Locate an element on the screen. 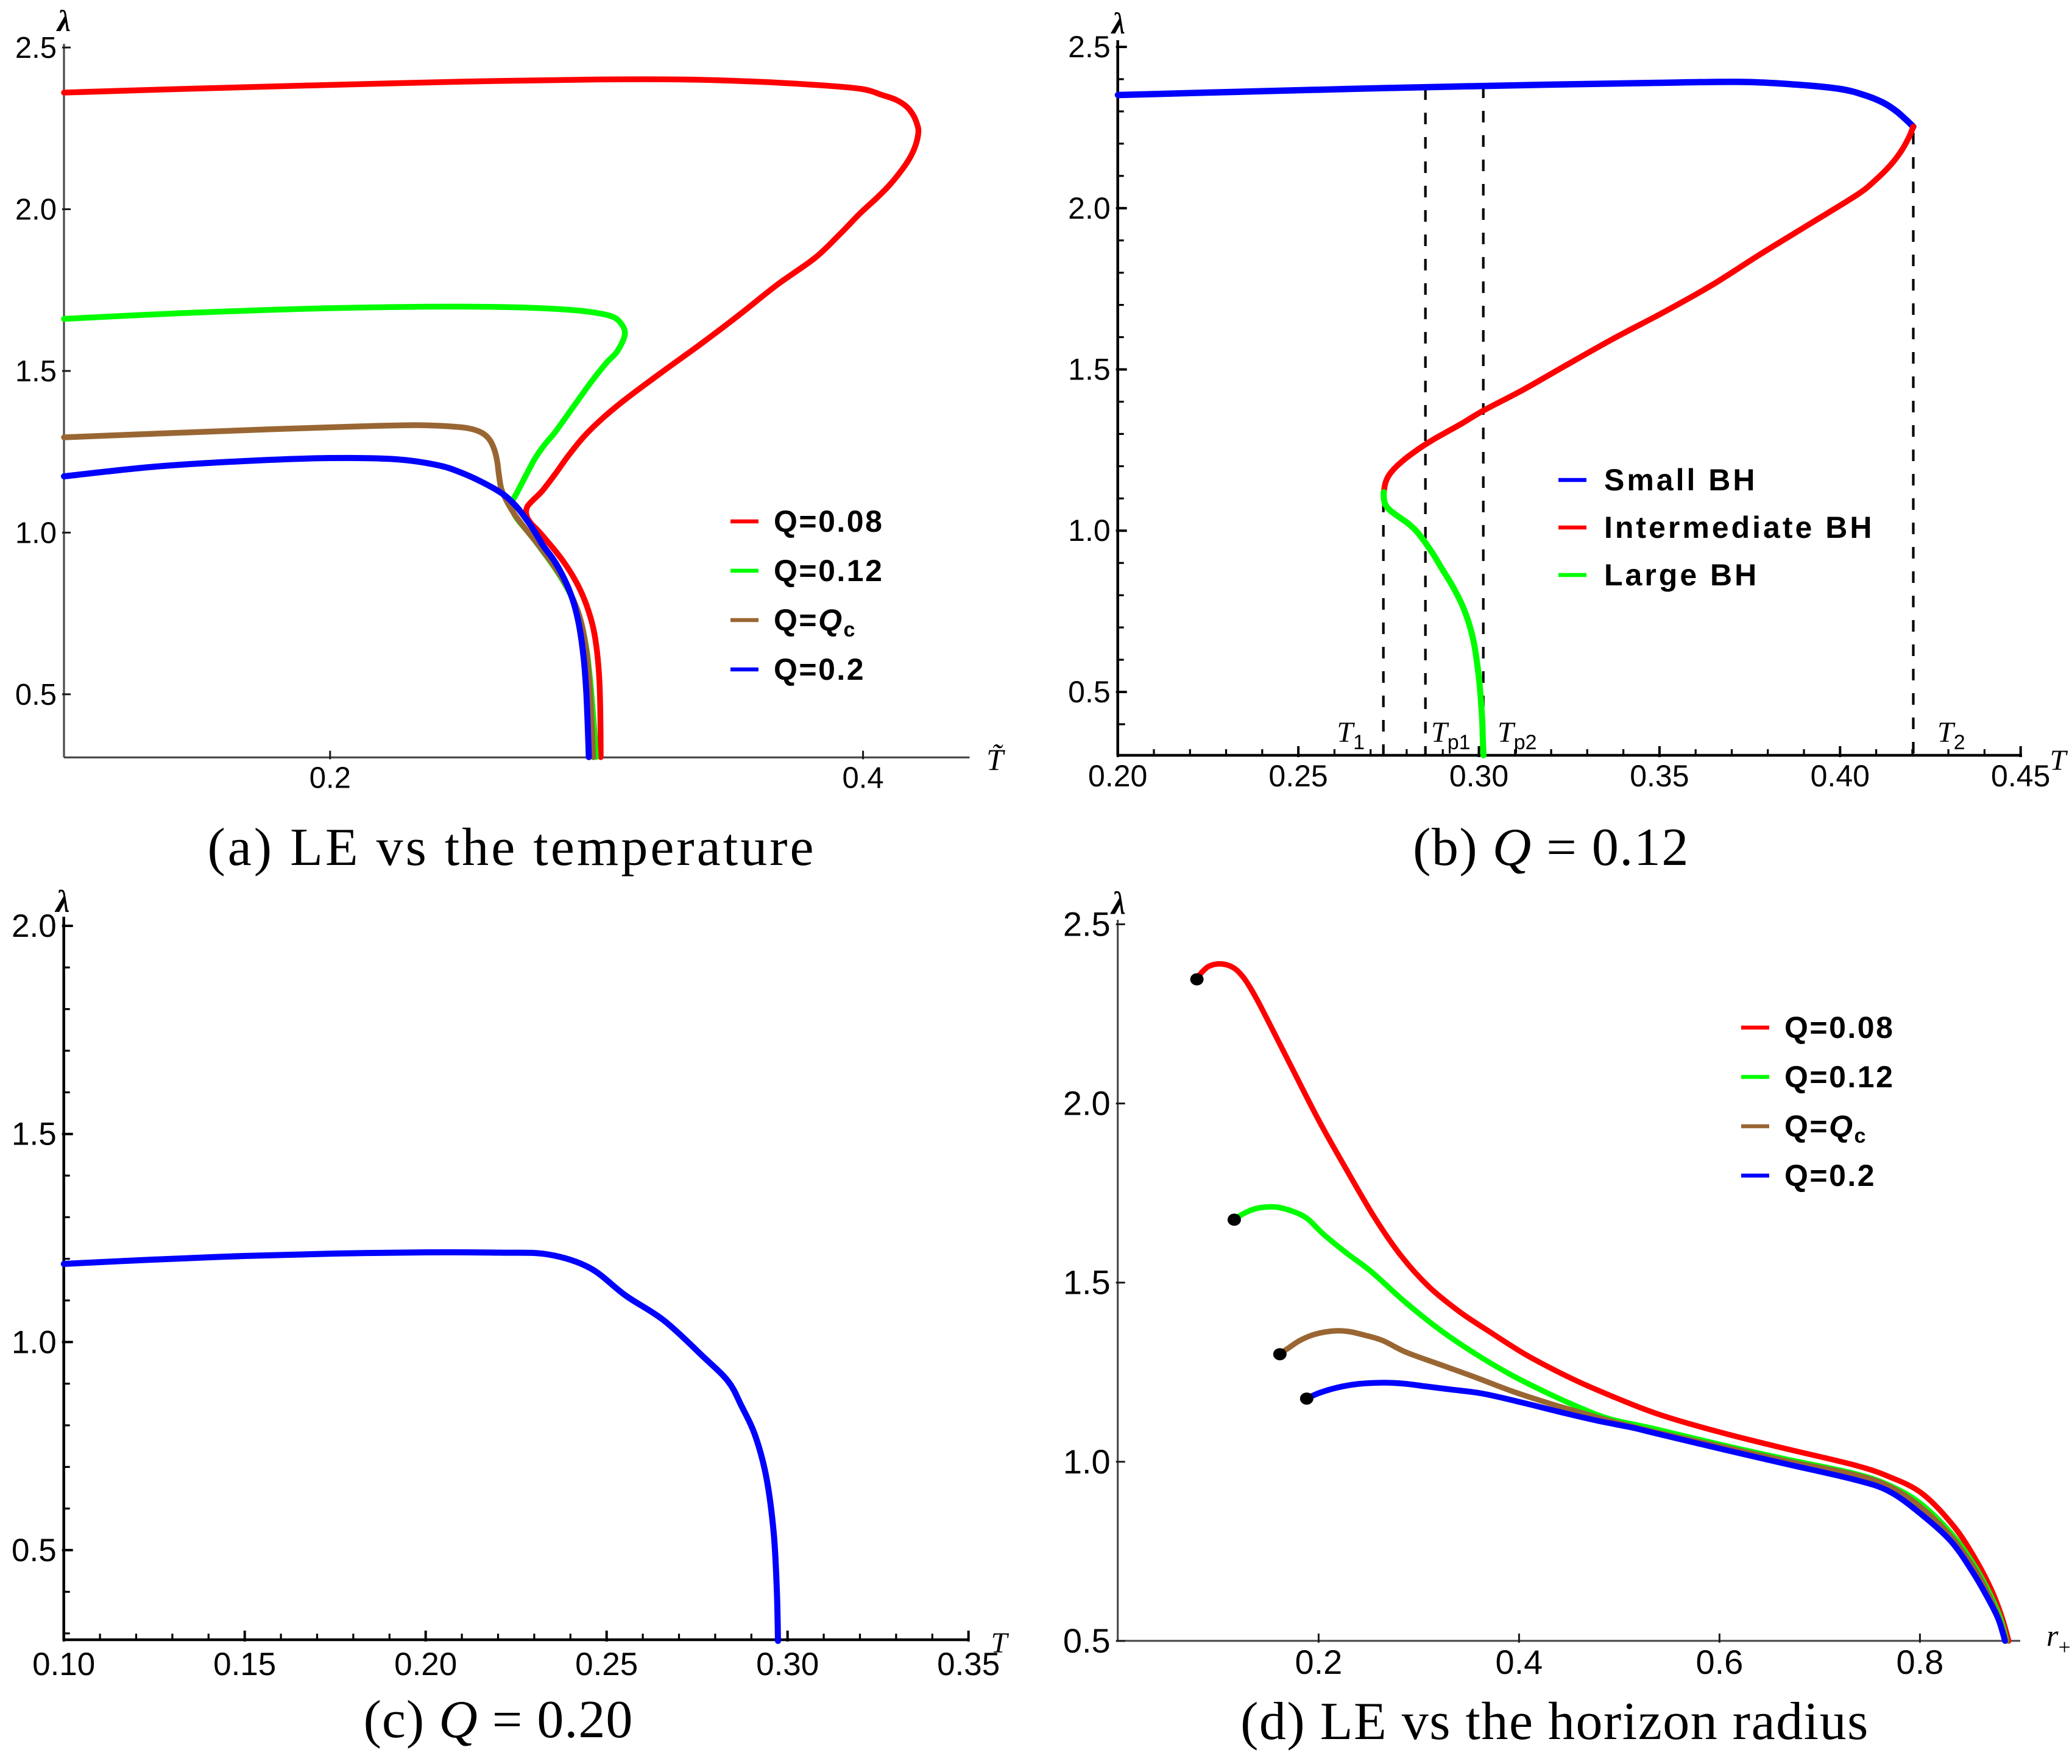 The width and height of the screenshot is (2072, 1764). svg-text: (c) Q = 0.20 is located at coordinates (499, 1719).